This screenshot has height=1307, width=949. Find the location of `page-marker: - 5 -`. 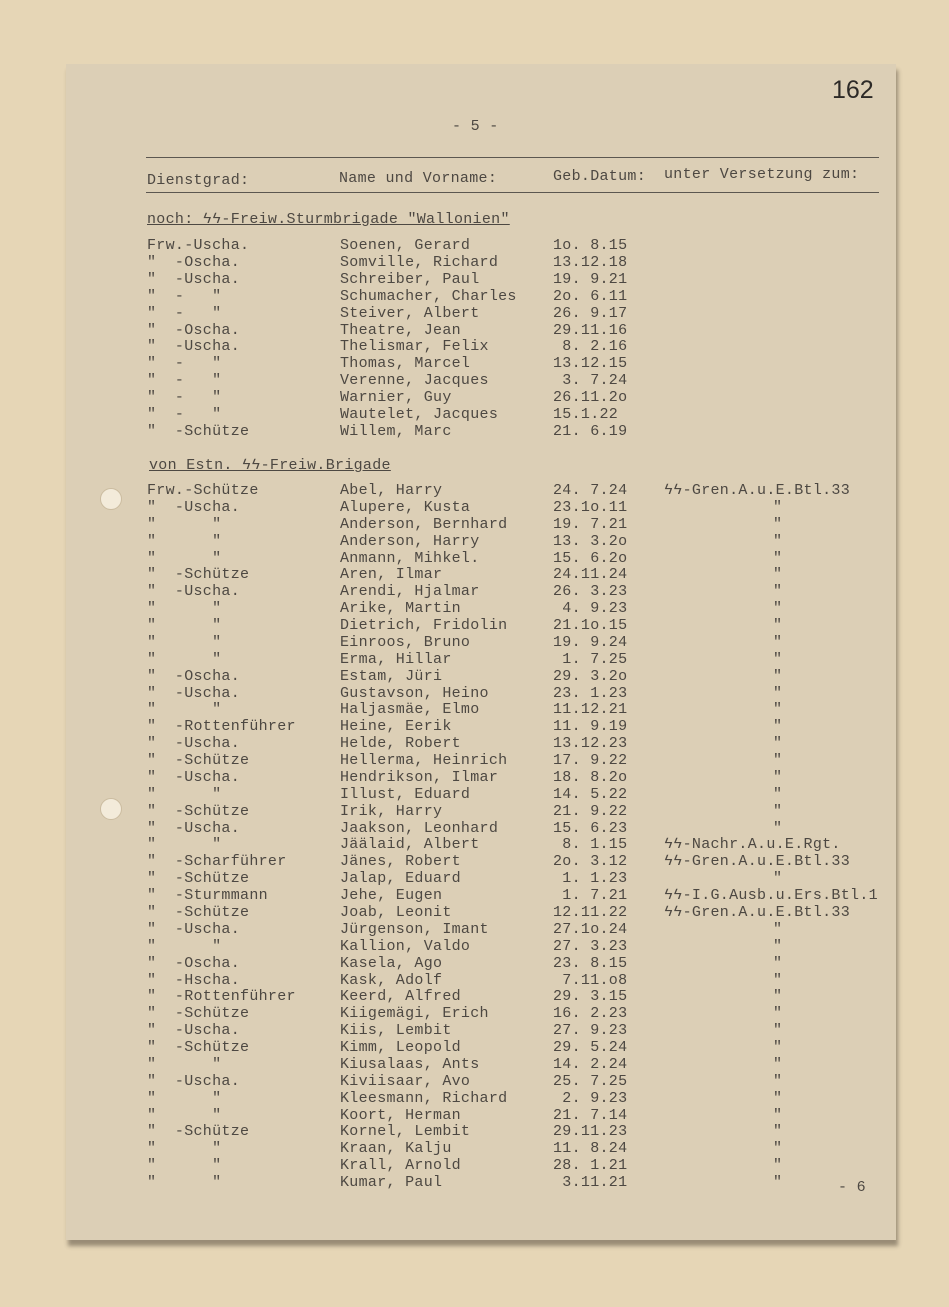

page-marker: - 5 - is located at coordinates (475, 126).